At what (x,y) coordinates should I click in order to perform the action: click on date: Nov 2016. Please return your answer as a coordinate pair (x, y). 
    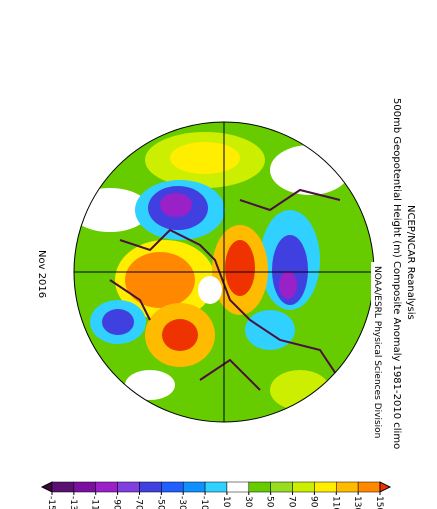
    Looking at the image, I should click on (41, 274).